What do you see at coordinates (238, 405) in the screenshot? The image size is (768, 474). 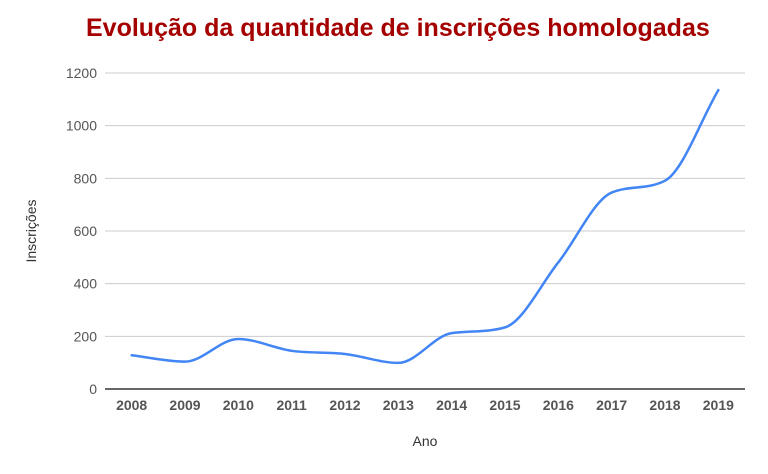 I see `x-tick-label: 2010` at bounding box center [238, 405].